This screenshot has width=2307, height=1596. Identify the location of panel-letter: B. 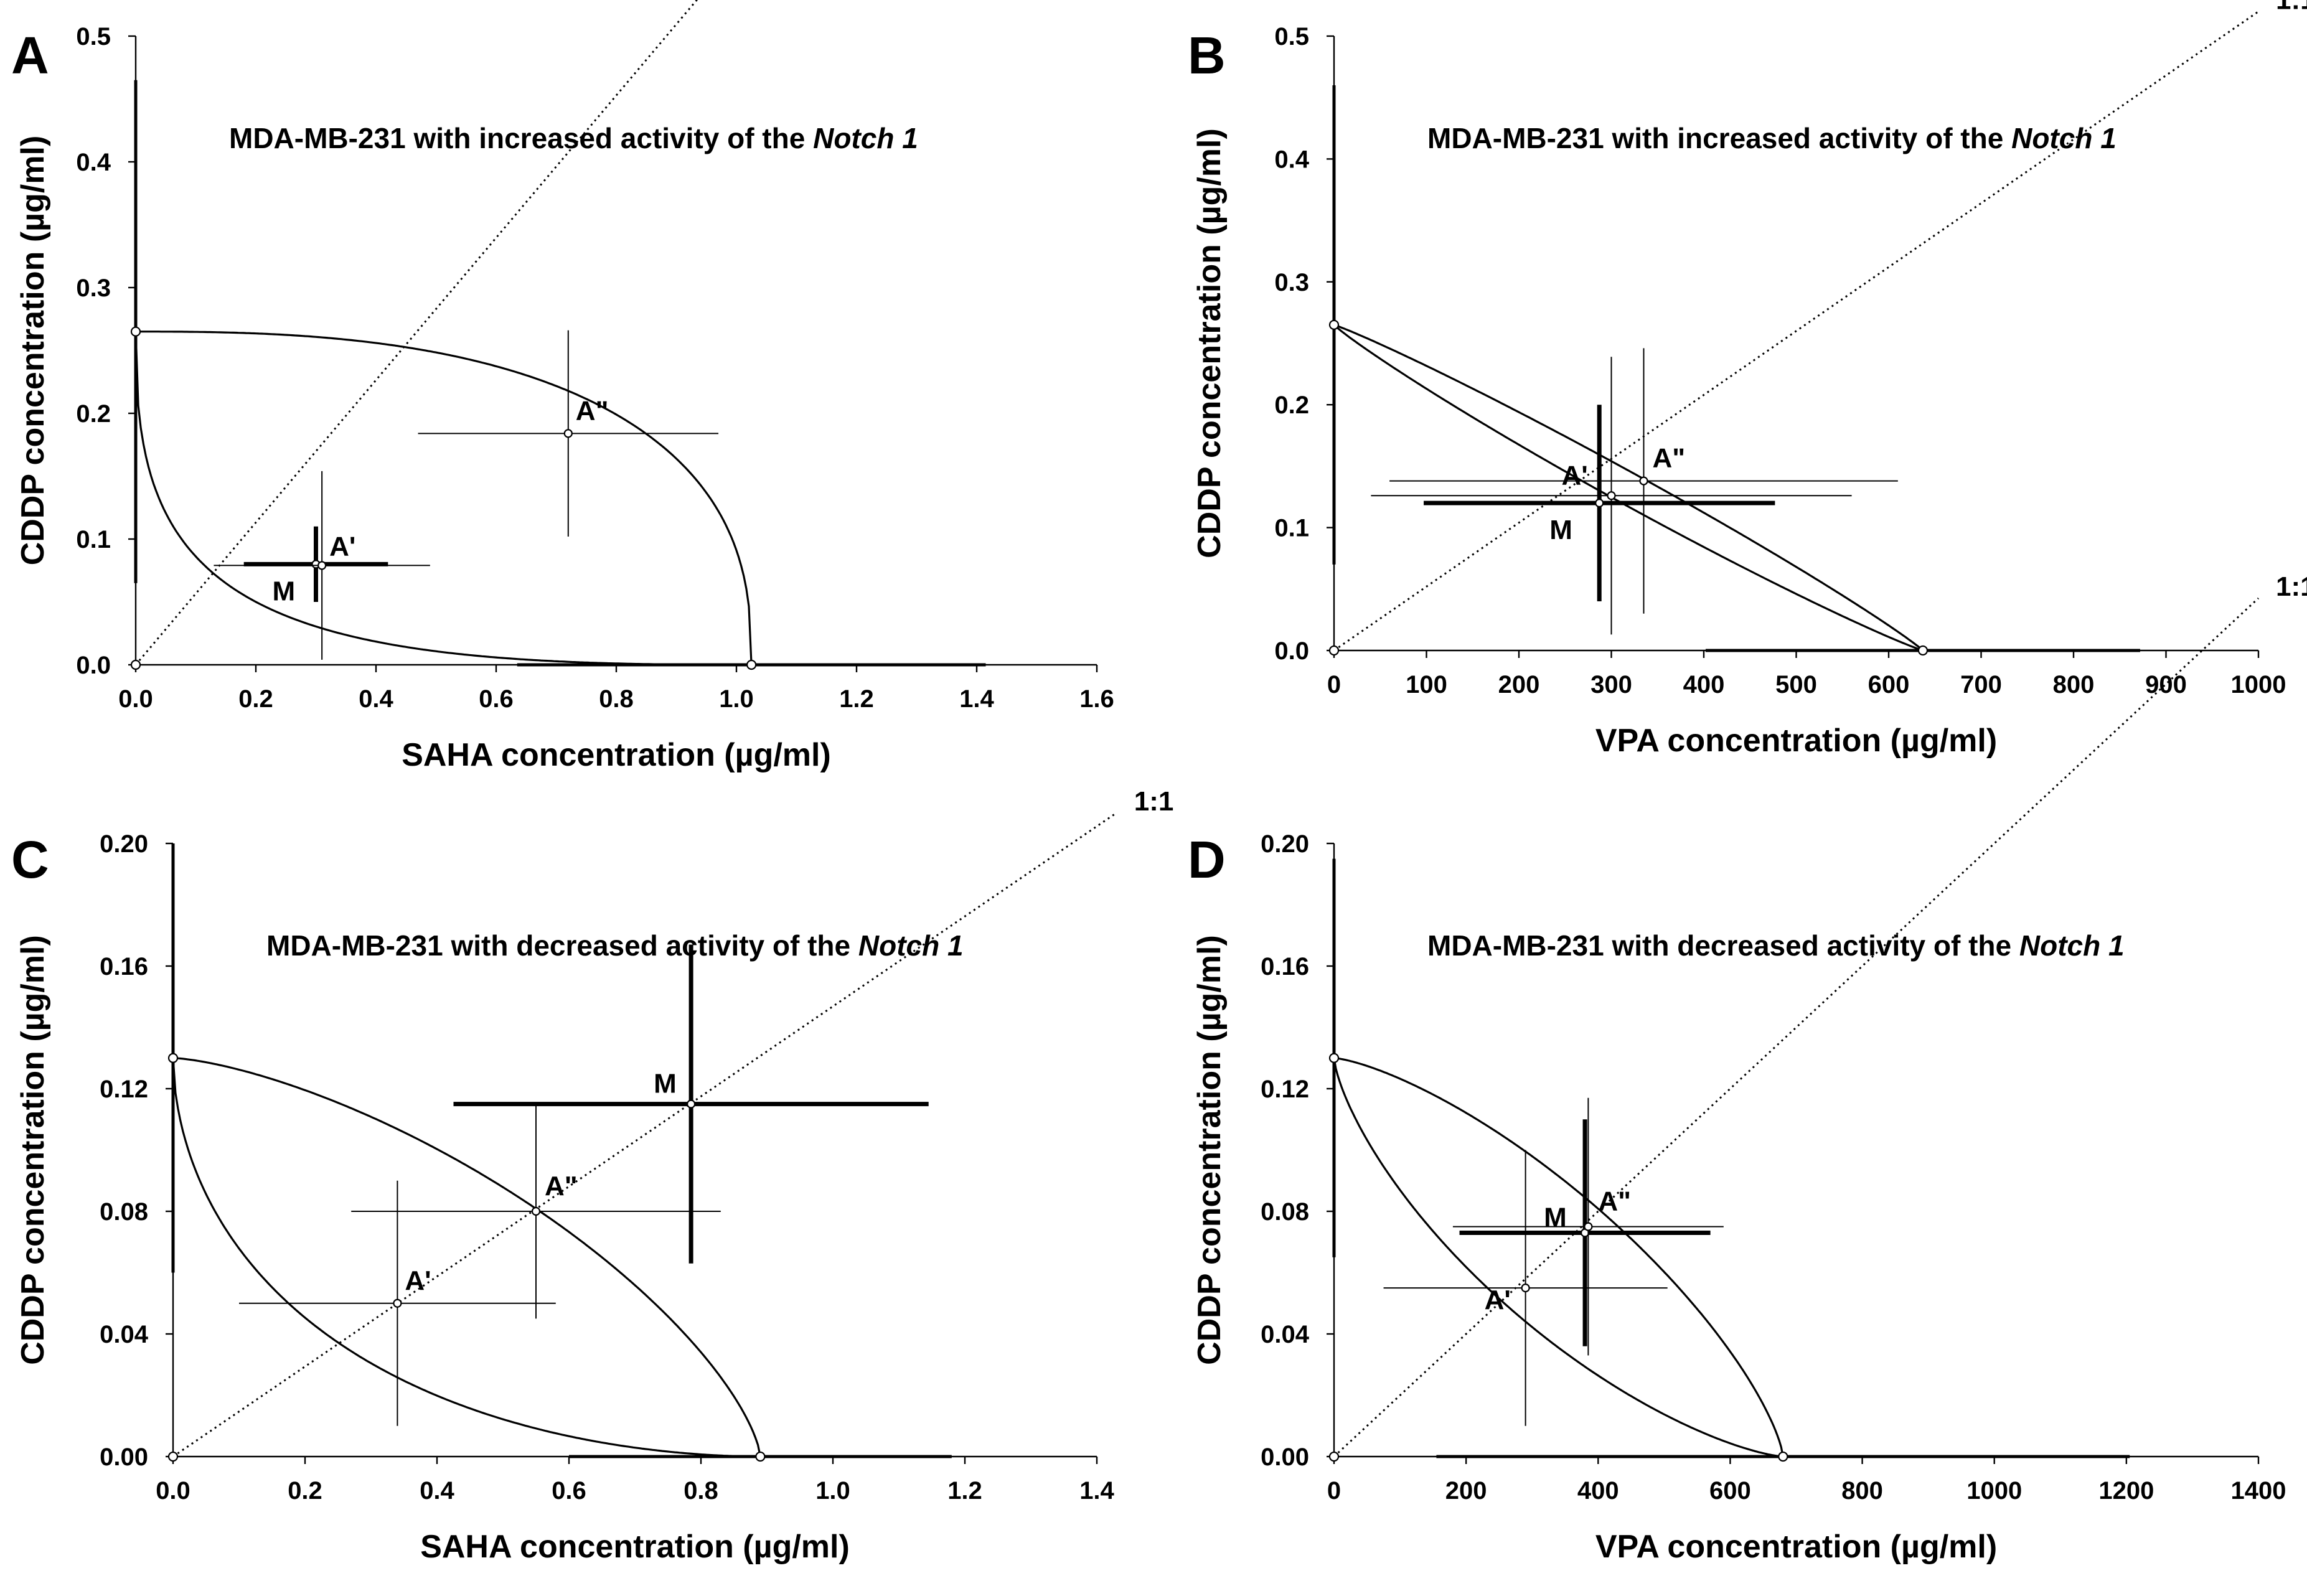
(1207, 55).